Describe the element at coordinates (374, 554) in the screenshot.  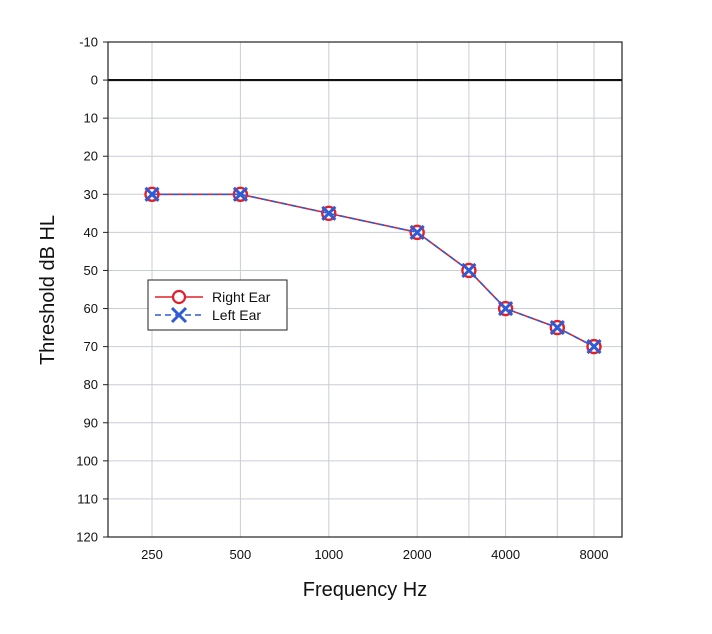
I see `x-tick-labels: 250 500 1000 2000 4000 8000` at that location.